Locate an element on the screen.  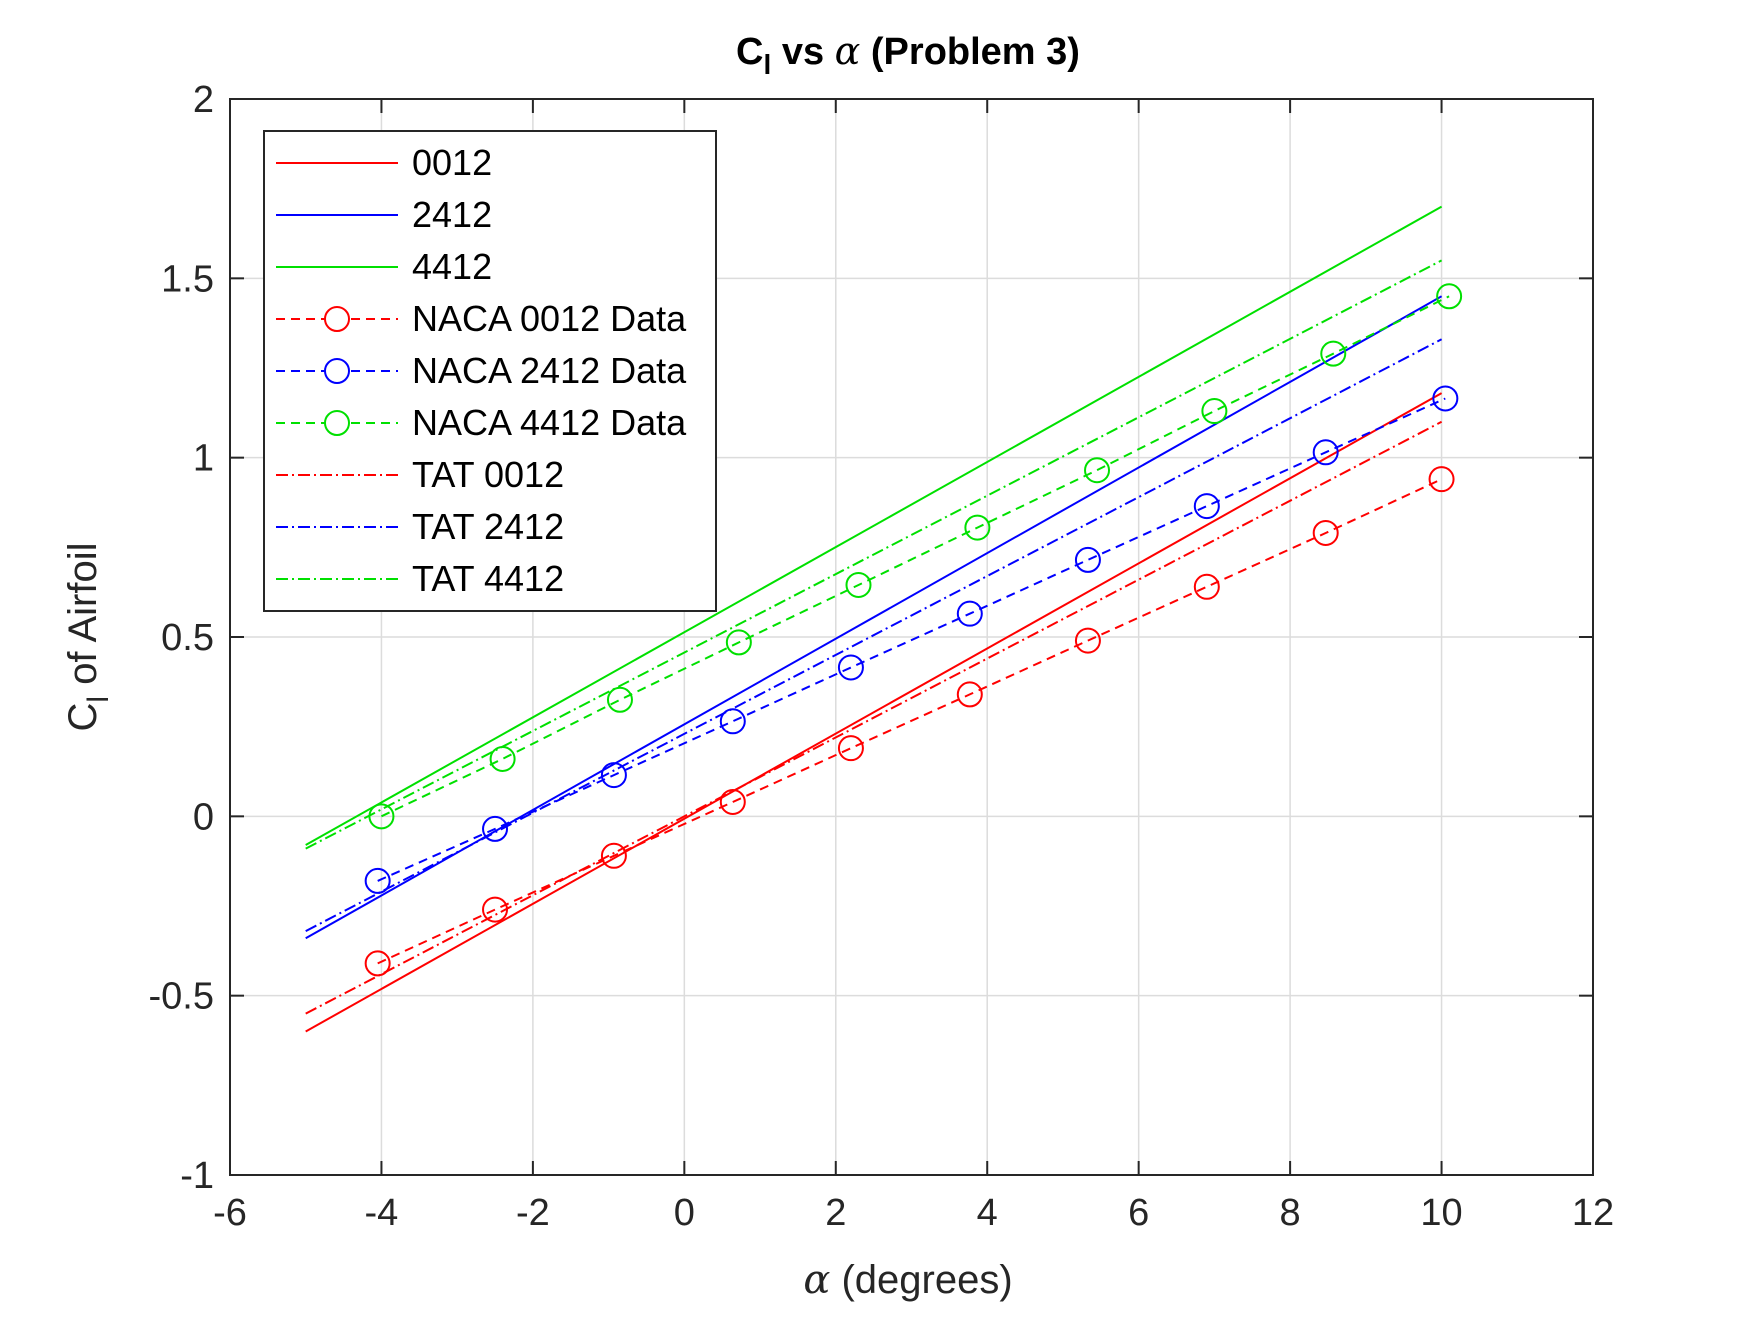
y-tick-label: -0.5 is located at coordinates (181, 997).